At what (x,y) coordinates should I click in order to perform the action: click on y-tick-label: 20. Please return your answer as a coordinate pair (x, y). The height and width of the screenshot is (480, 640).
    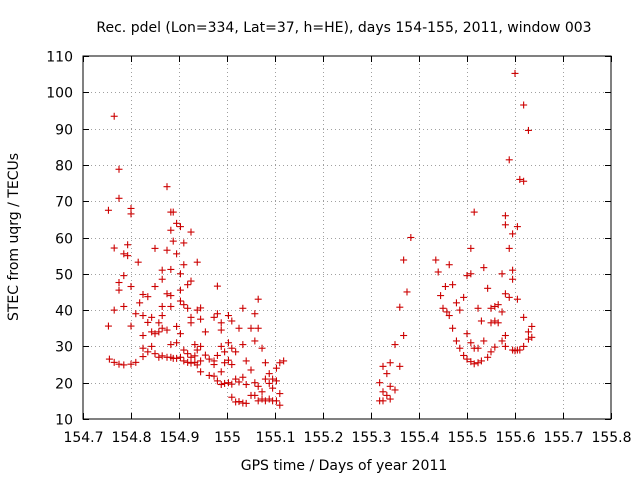
    Looking at the image, I should click on (64, 385).